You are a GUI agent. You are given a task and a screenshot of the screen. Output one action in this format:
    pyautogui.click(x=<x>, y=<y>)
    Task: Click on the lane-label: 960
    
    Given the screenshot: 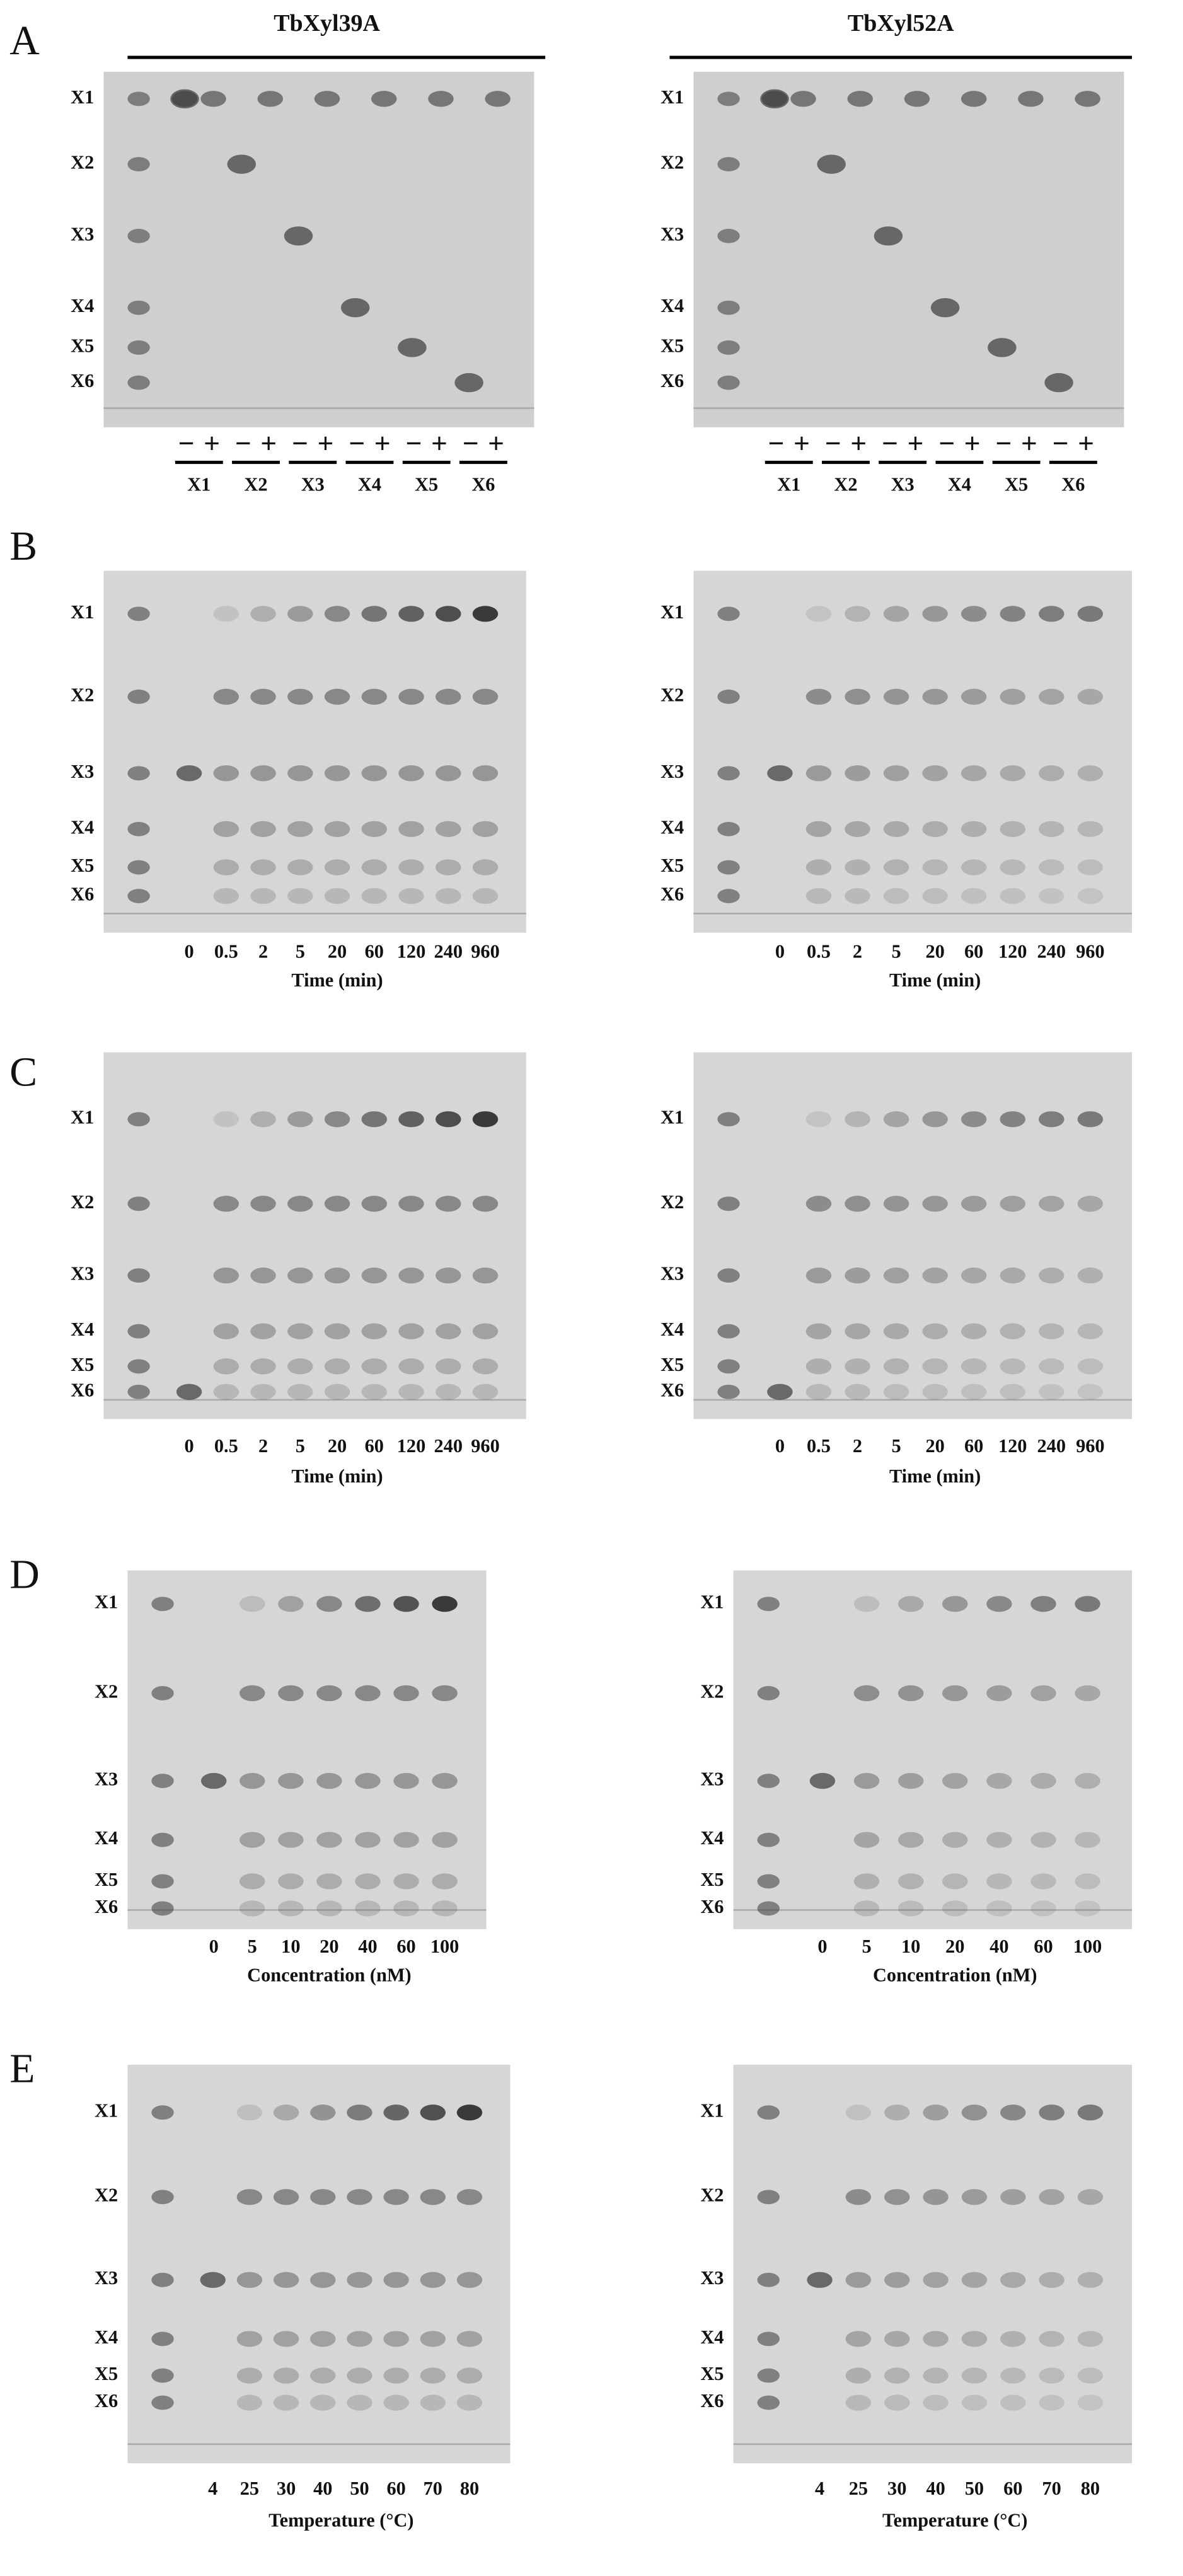 What is the action you would take?
    pyautogui.click(x=485, y=1446)
    